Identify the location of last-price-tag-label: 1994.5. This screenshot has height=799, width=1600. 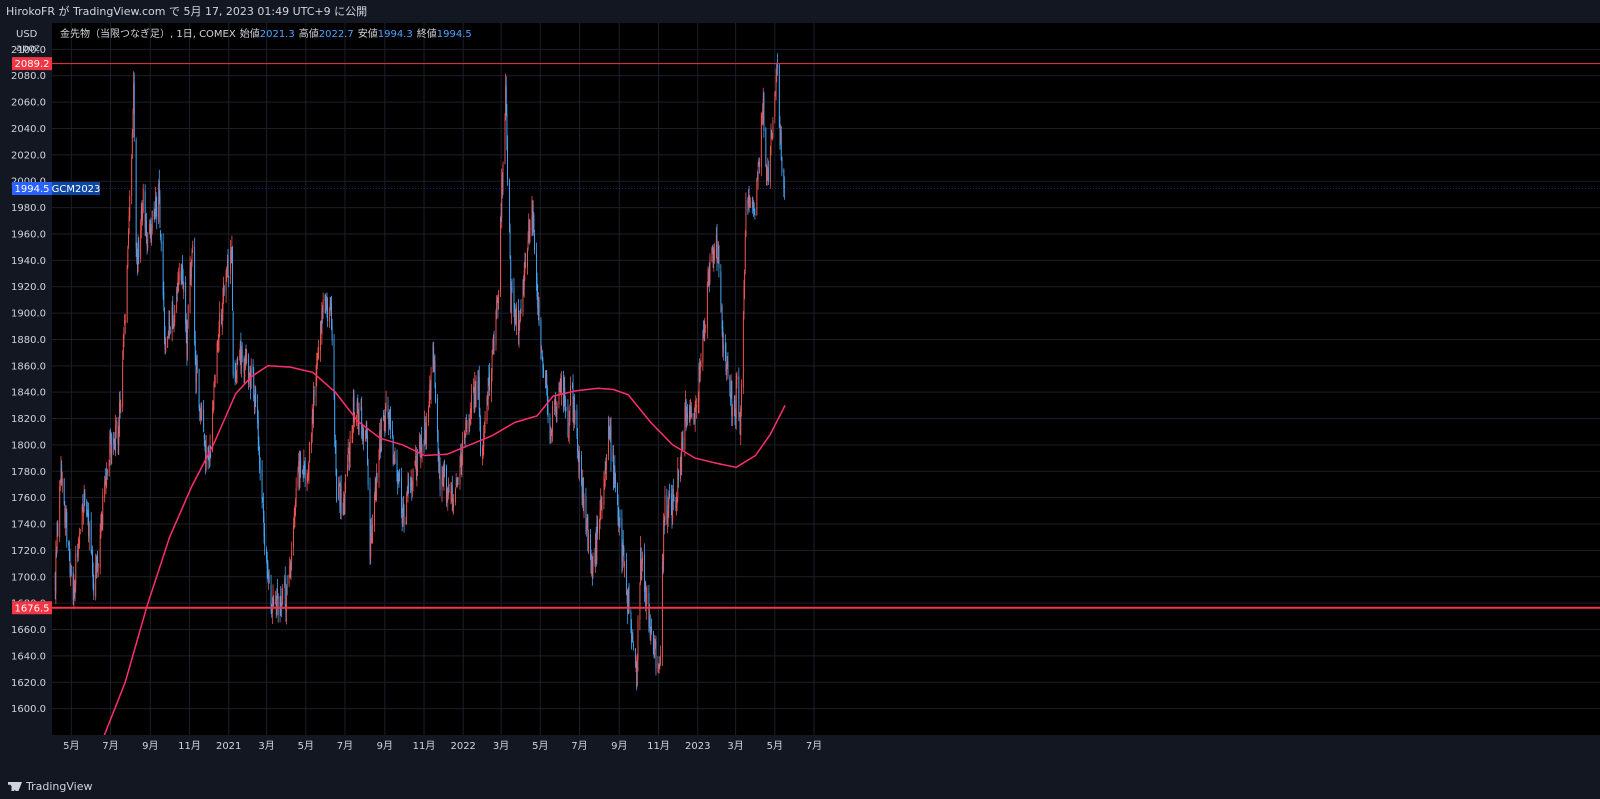
(32, 189).